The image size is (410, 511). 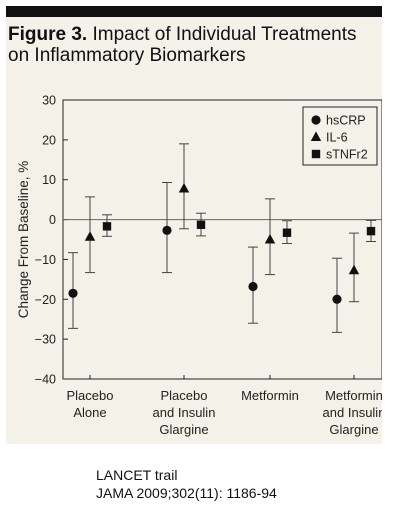 I want to click on legend-marker-hscrp, so click(x=316, y=120).